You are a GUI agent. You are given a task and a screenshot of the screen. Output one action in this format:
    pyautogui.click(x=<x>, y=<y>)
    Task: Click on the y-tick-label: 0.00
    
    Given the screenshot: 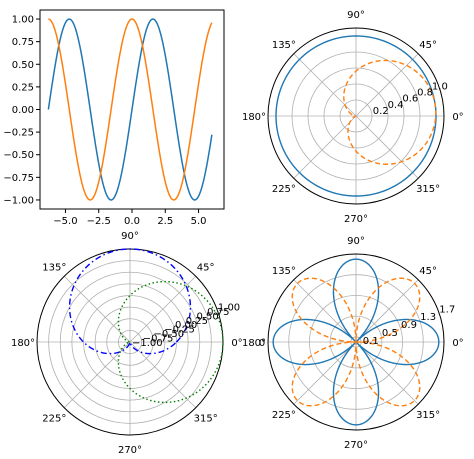 What is the action you would take?
    pyautogui.click(x=23, y=110)
    